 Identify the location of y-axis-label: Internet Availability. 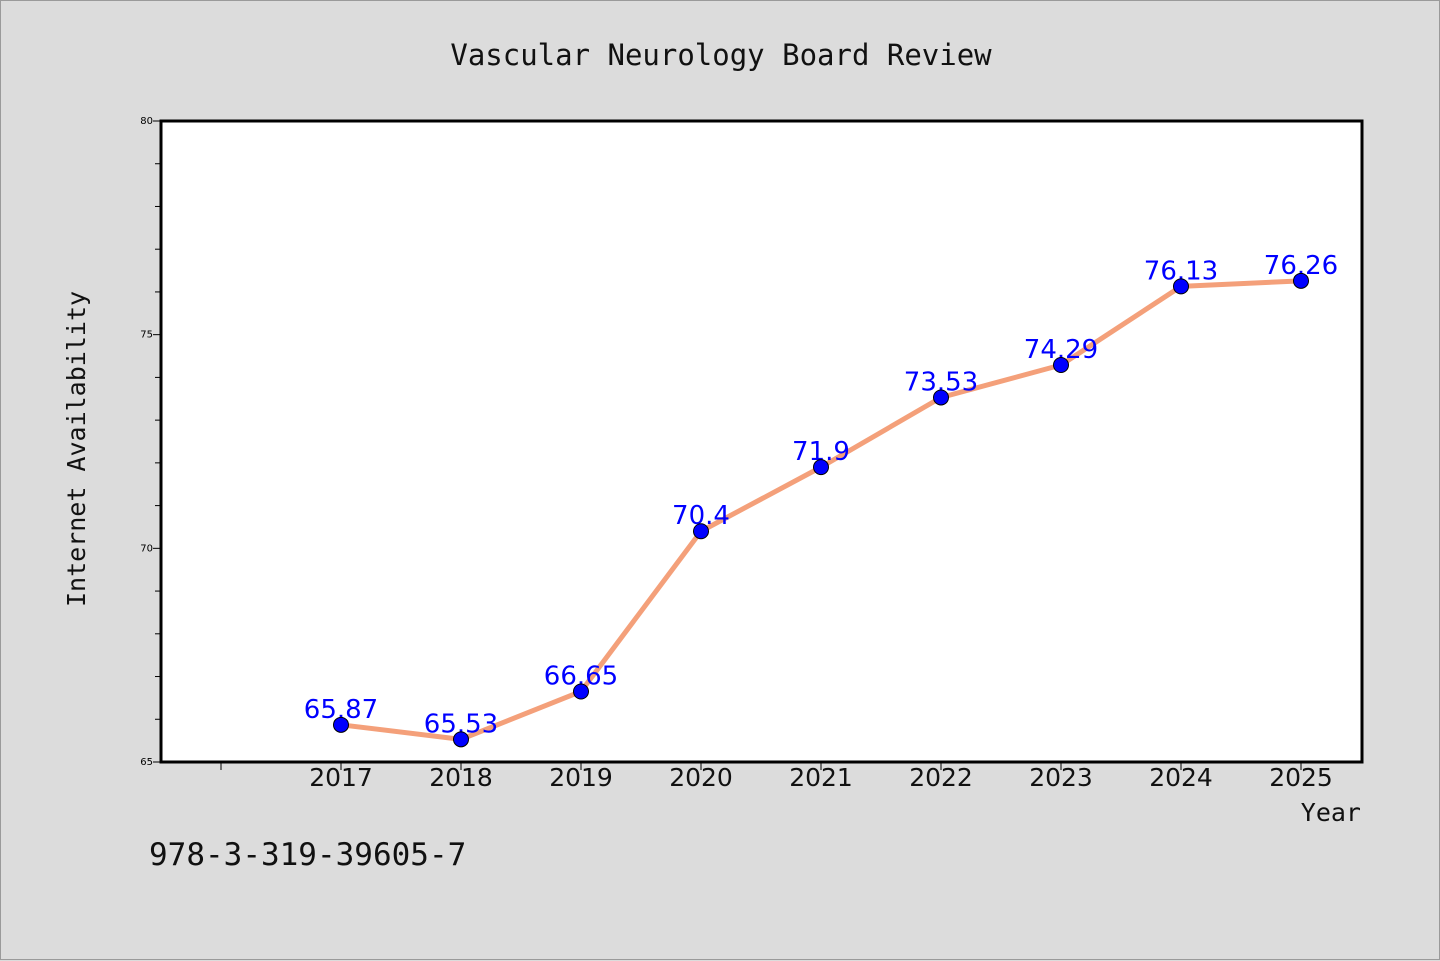
(76, 449).